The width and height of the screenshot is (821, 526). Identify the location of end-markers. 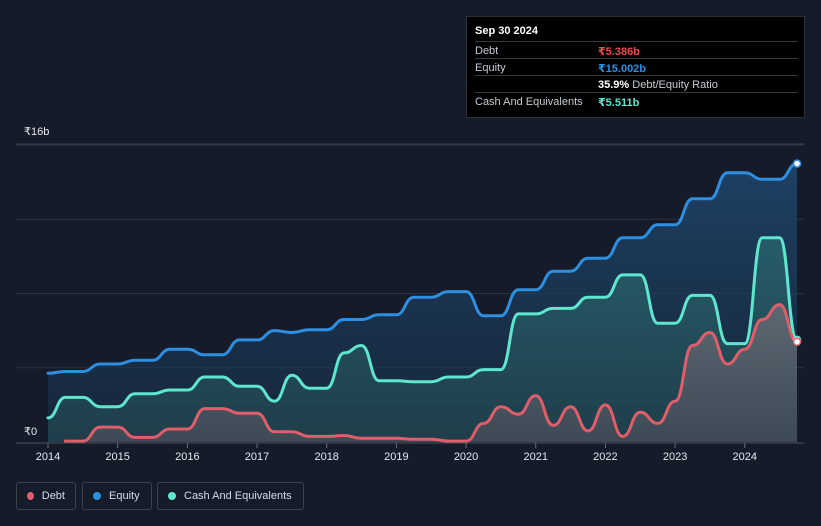
(797, 253).